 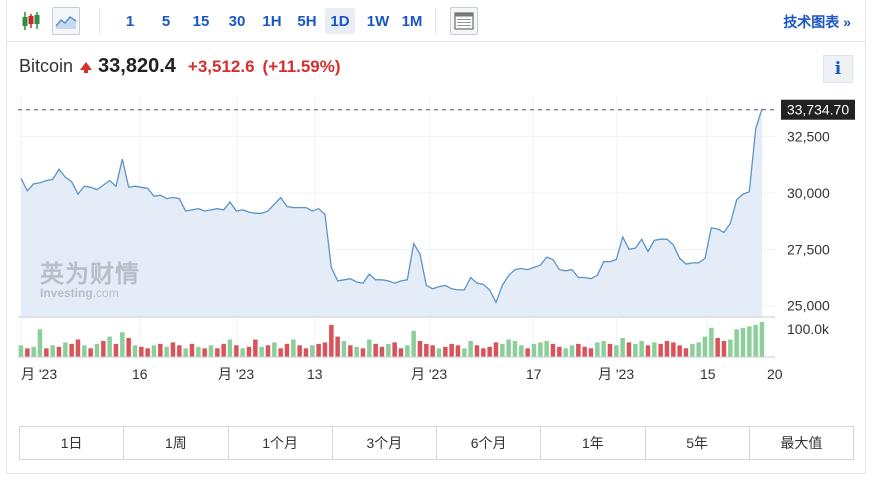 What do you see at coordinates (99, 21) in the screenshot?
I see `toolbar-divider` at bounding box center [99, 21].